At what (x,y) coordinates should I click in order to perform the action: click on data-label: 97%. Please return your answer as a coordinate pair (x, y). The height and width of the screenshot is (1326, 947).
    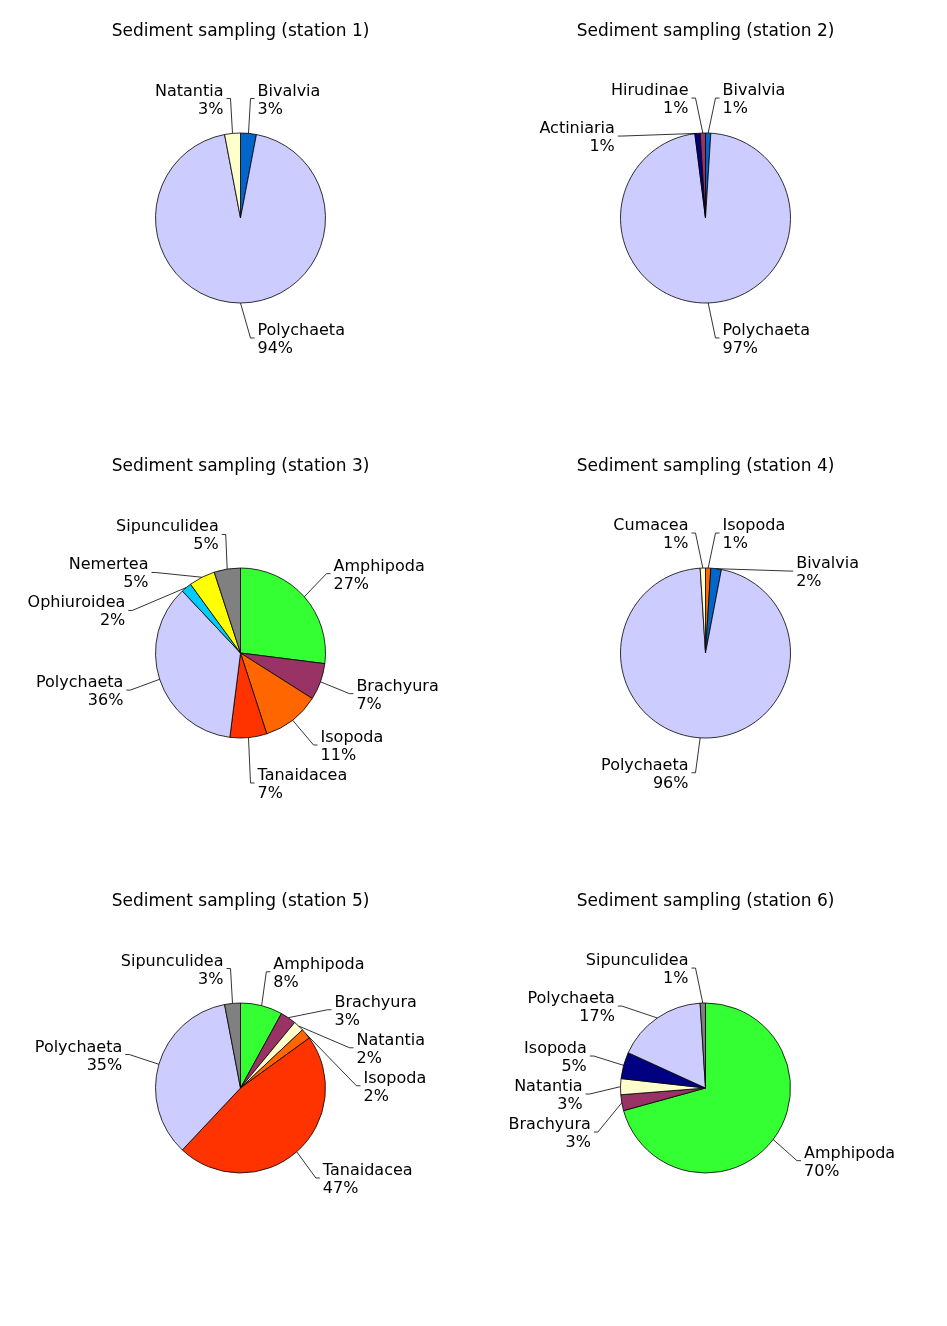
    Looking at the image, I should click on (740, 347).